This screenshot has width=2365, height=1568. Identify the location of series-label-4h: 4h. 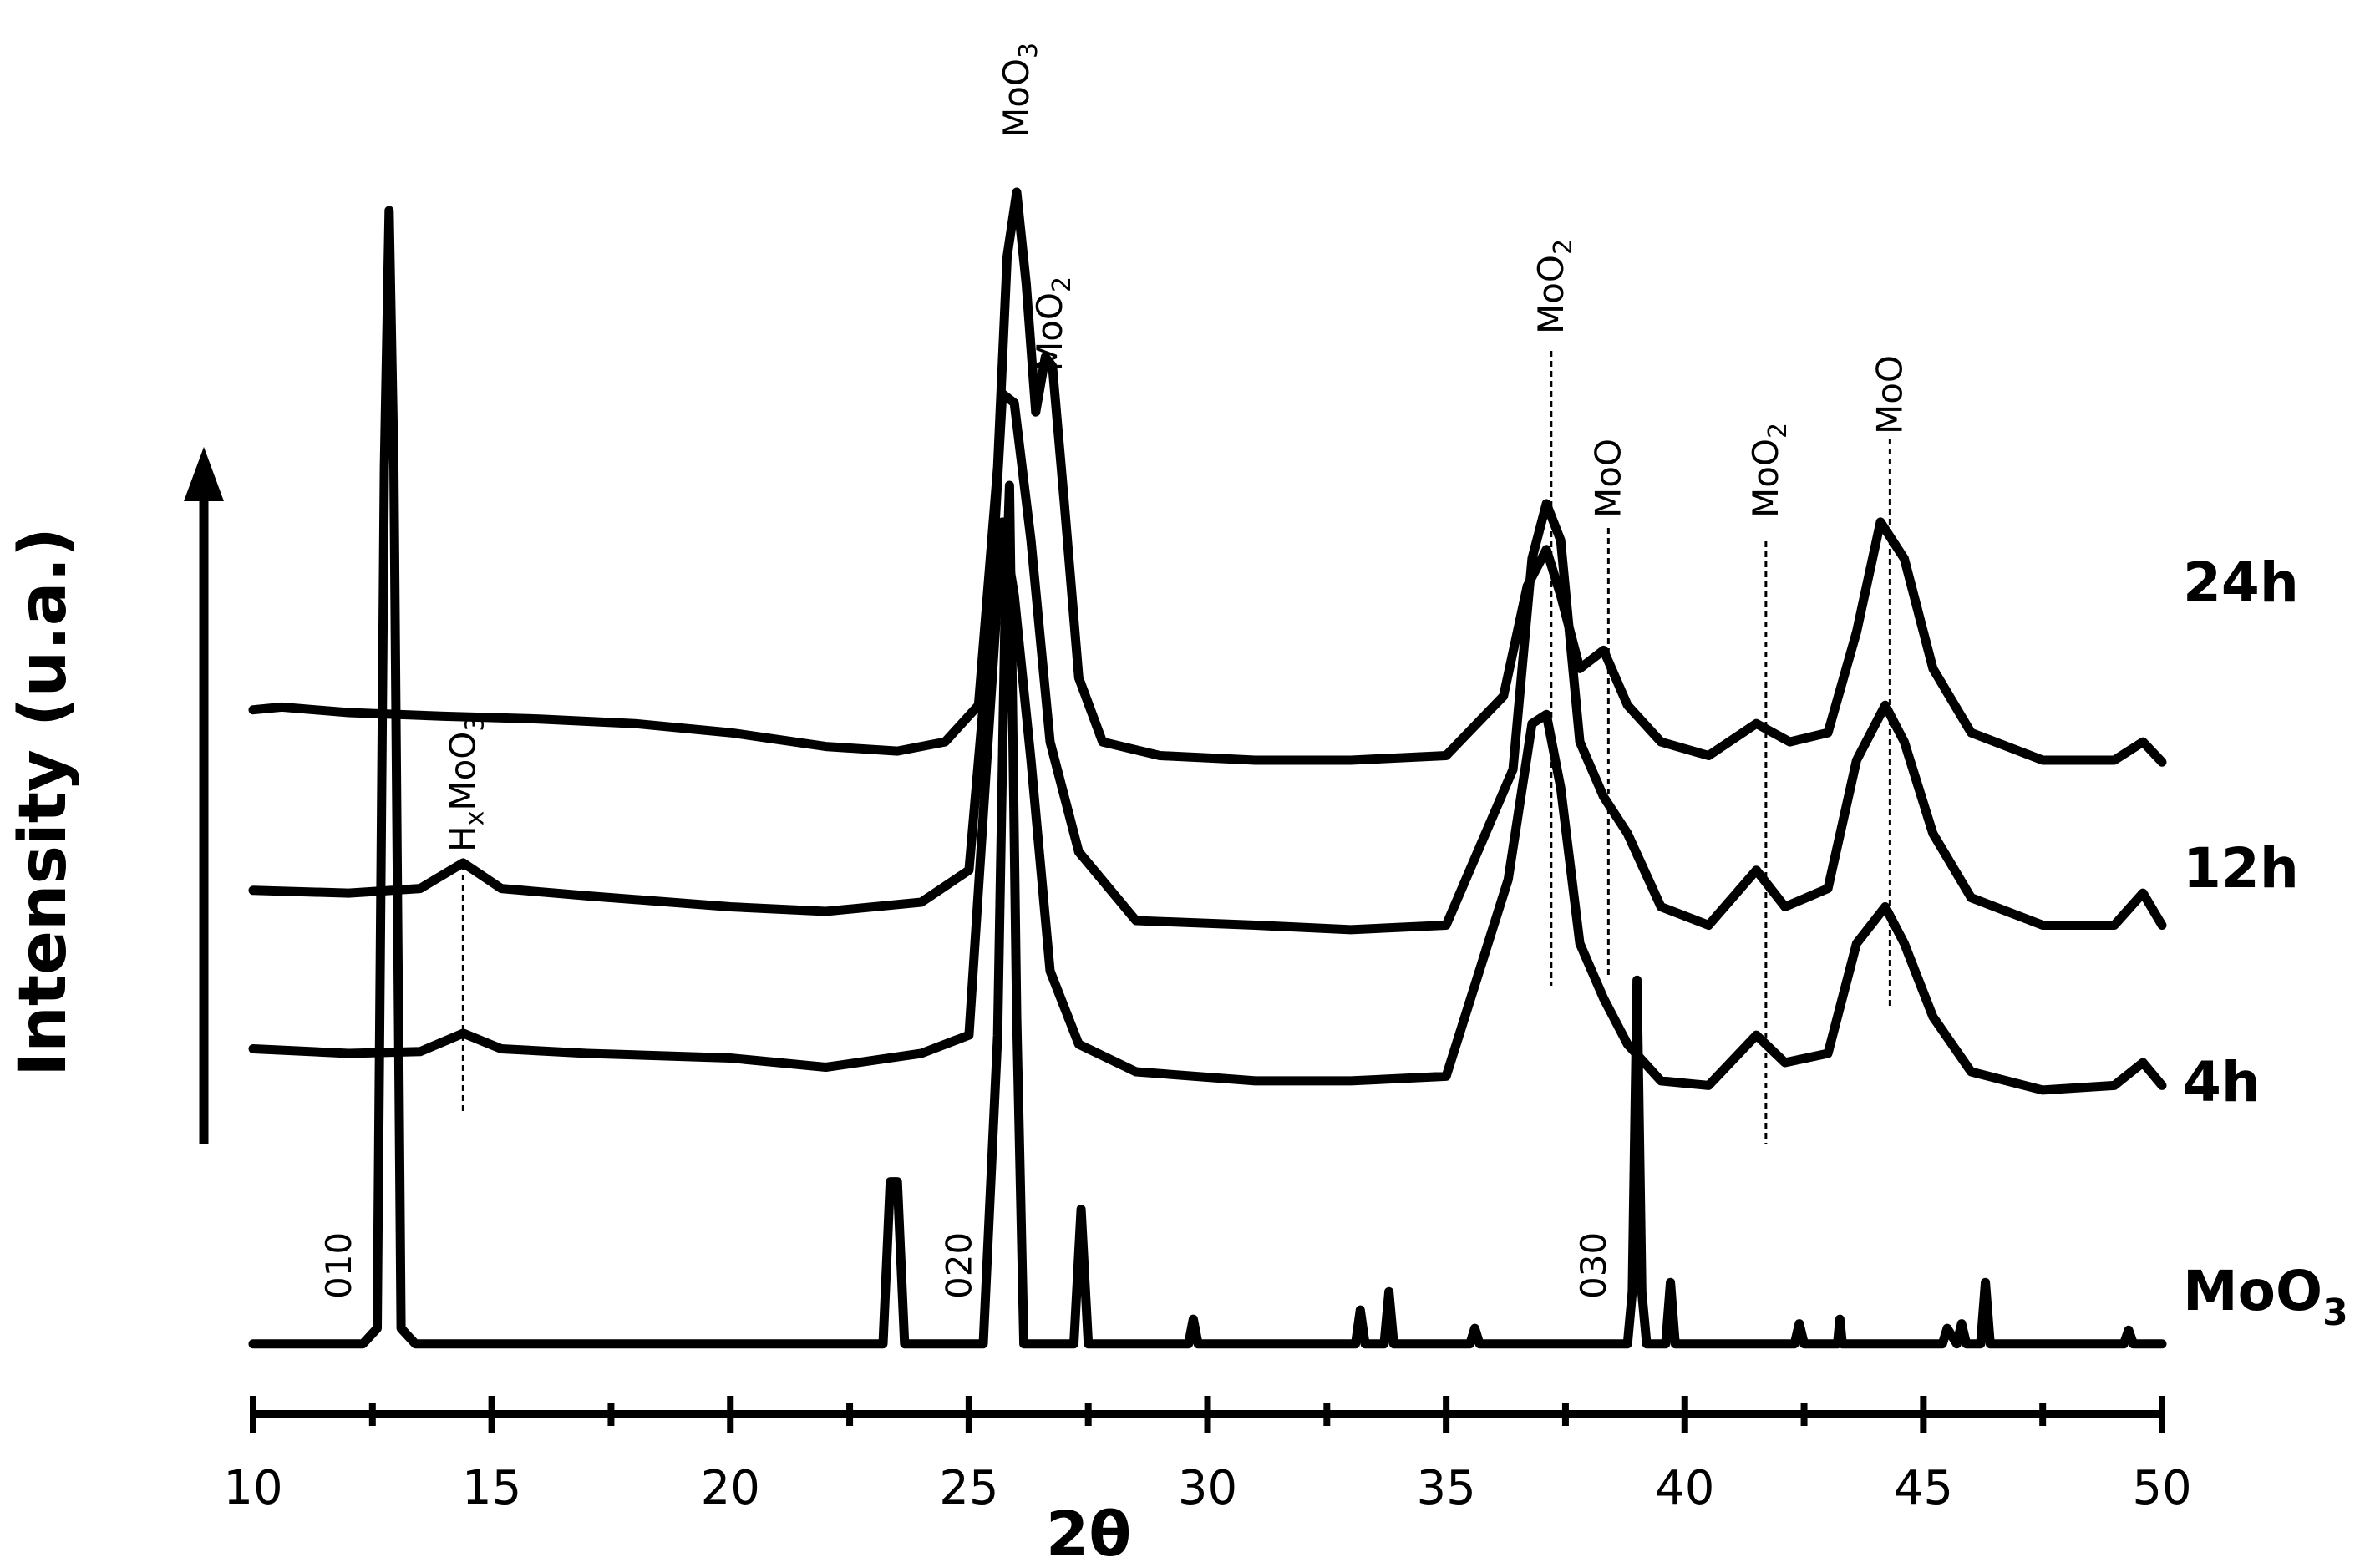
(2222, 1082).